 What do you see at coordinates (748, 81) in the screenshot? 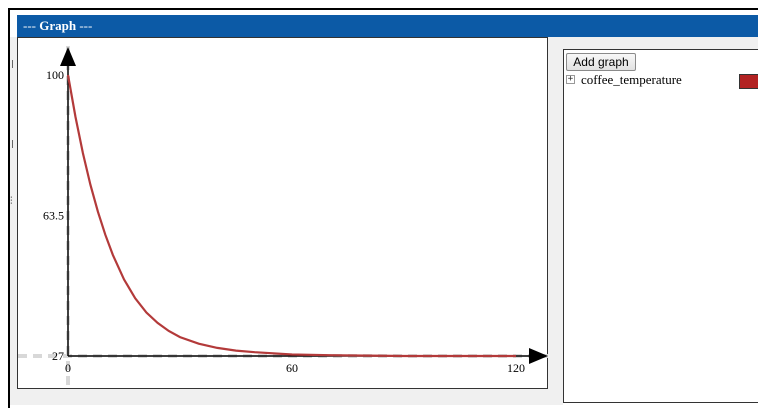
I see `graph-color-swatch` at bounding box center [748, 81].